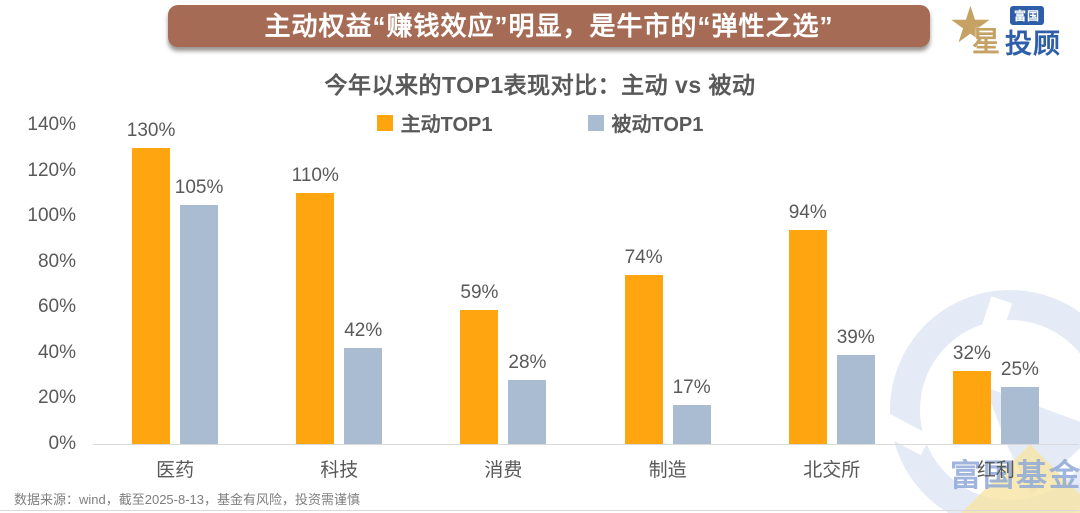 This screenshot has height=513, width=1080. I want to click on legend-item-passive: 被动TOP1, so click(645, 122).